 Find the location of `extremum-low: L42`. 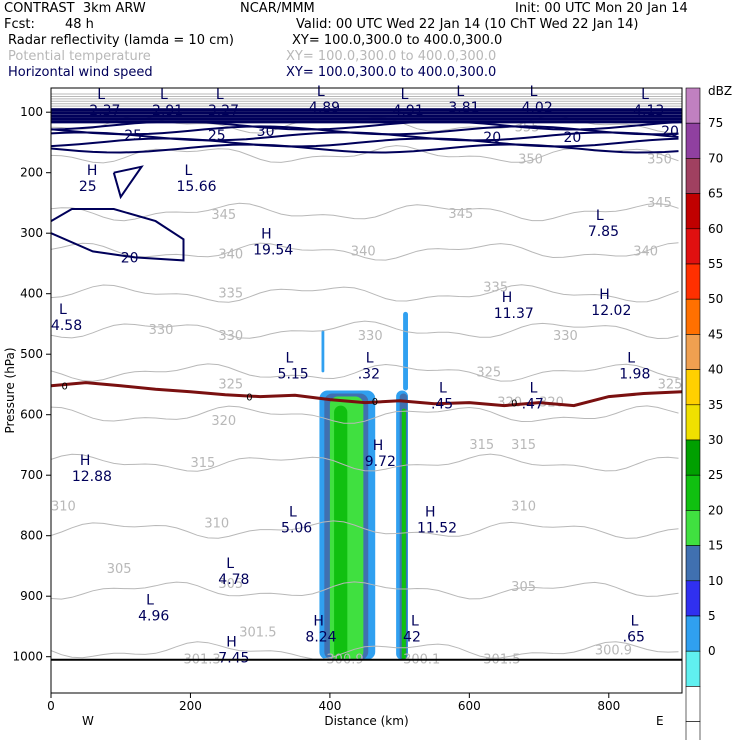

extremum-low: L42 is located at coordinates (412, 629).